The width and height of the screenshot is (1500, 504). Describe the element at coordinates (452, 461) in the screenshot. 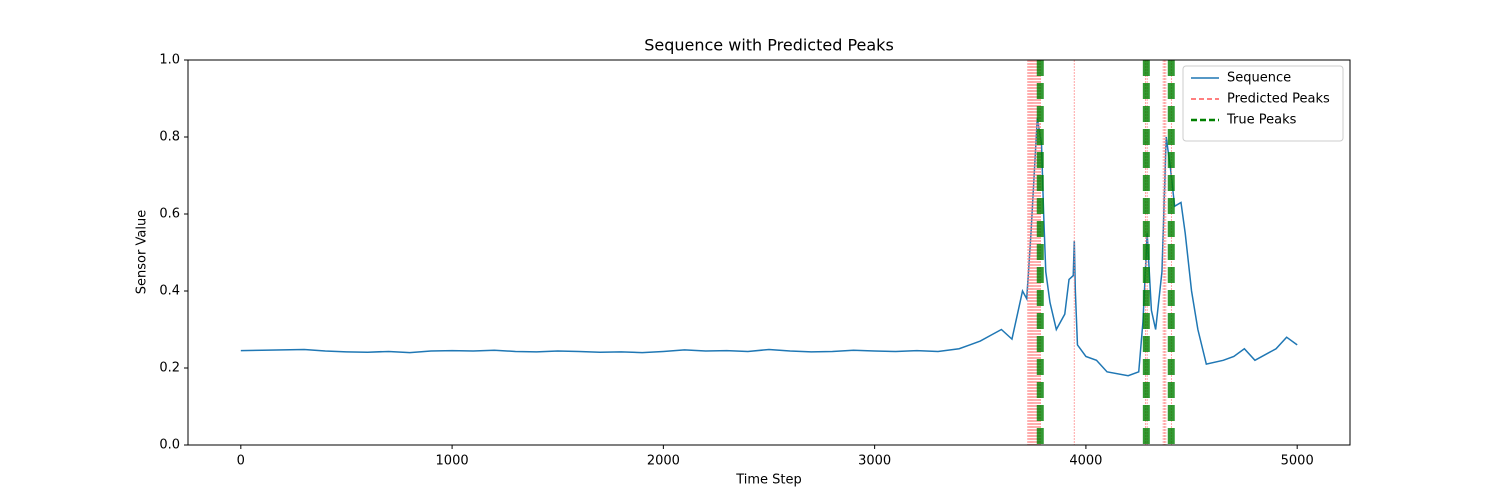

I see `x-tick-label: 1000` at that location.